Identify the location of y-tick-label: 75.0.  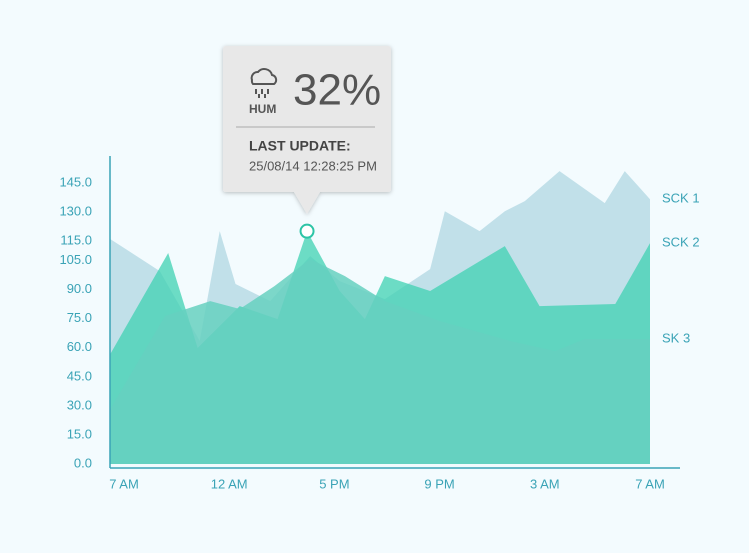
(79, 317).